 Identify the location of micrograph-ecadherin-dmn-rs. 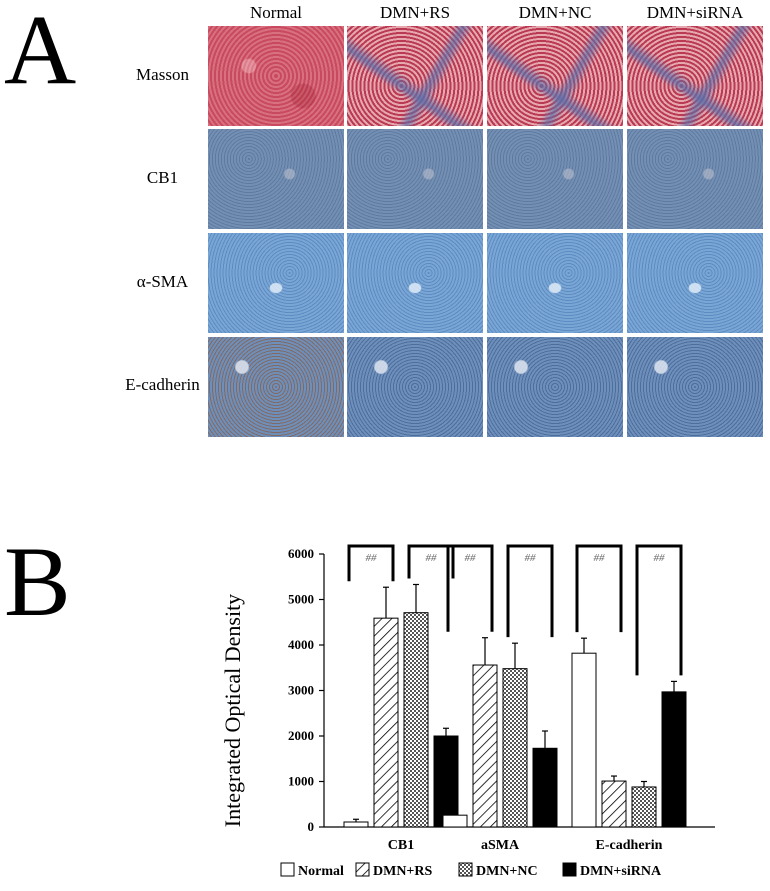
(415, 387).